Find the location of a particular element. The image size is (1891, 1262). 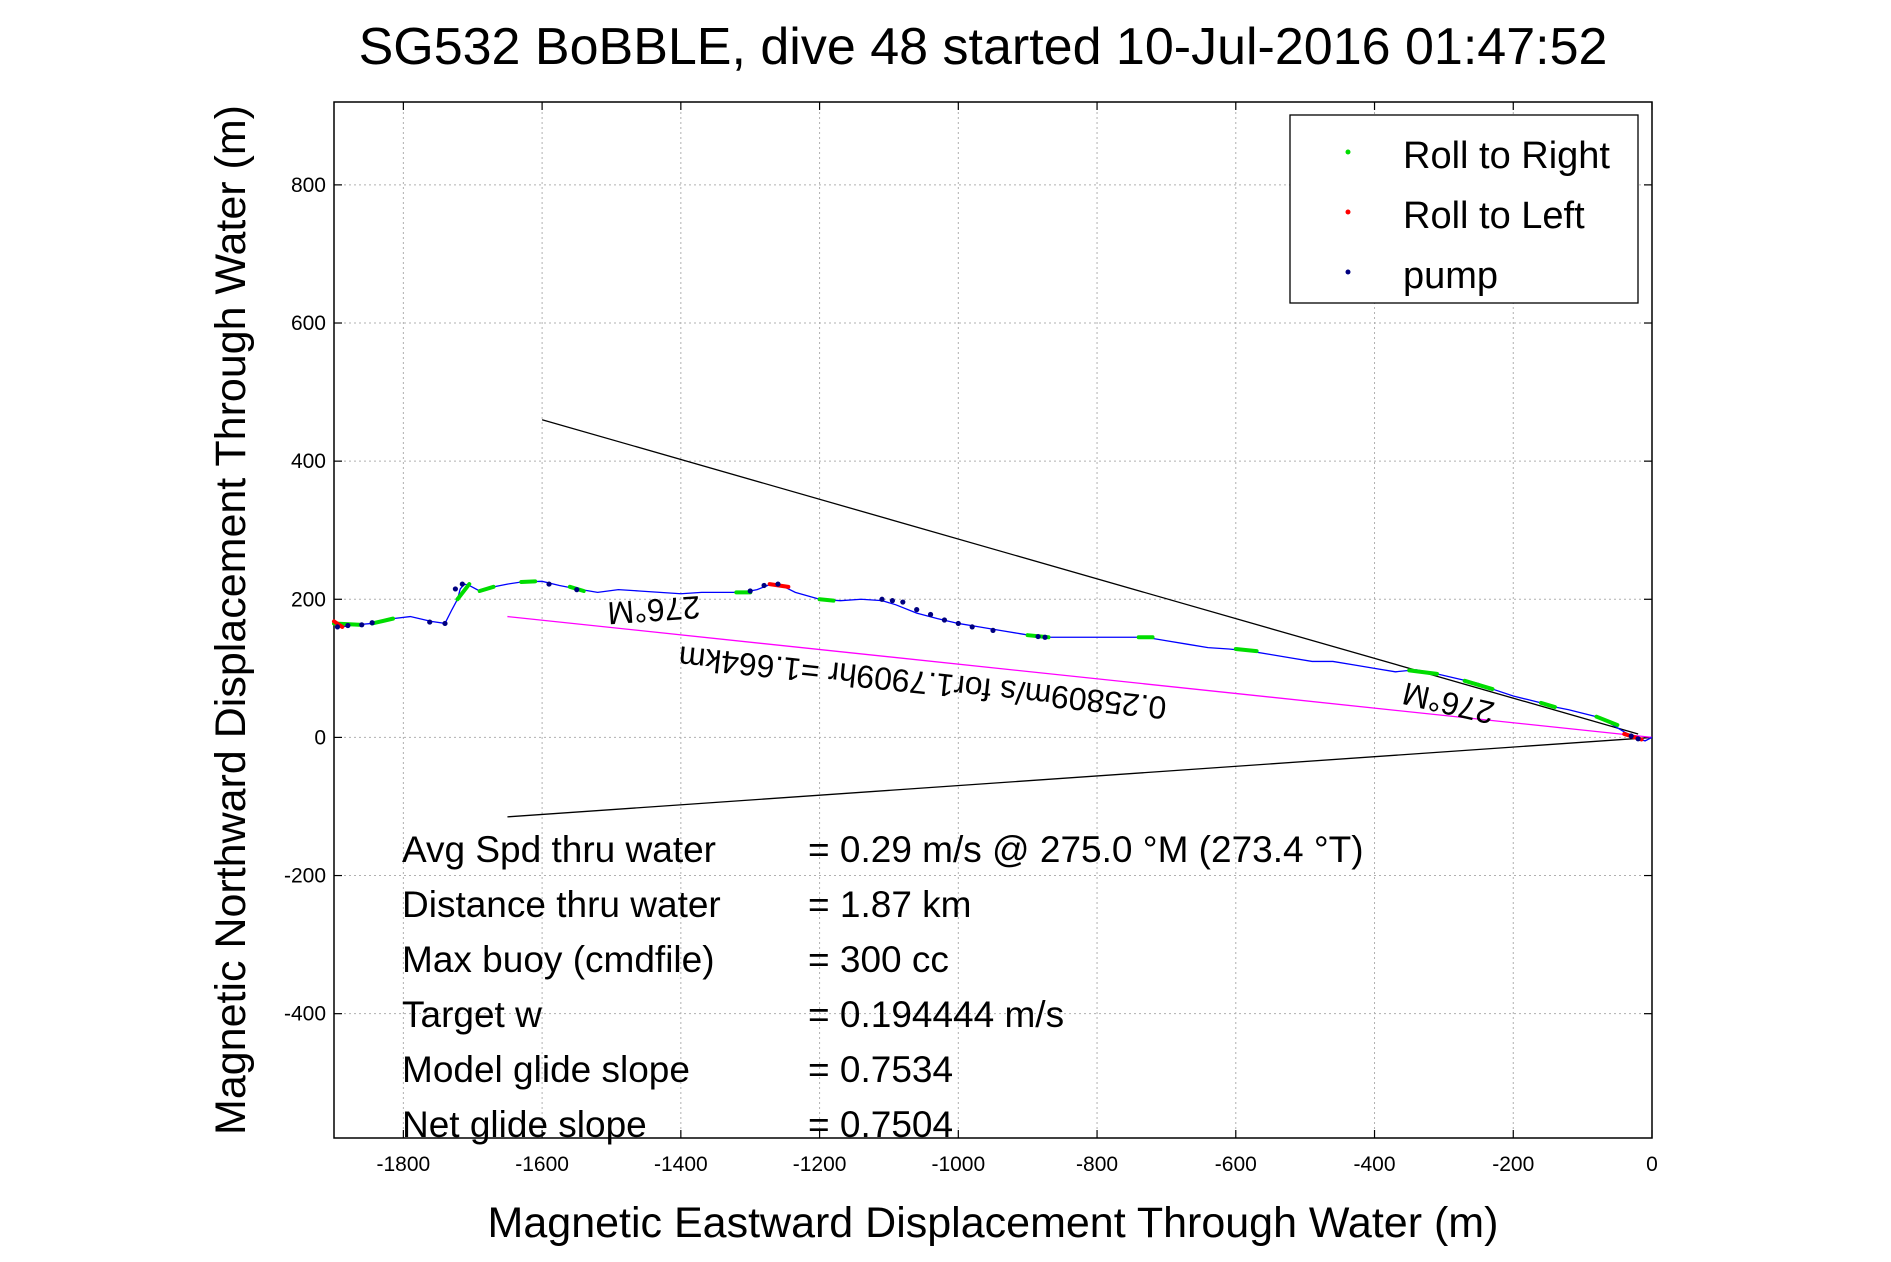

stat-value: = 0.7534 is located at coordinates (880, 1069).